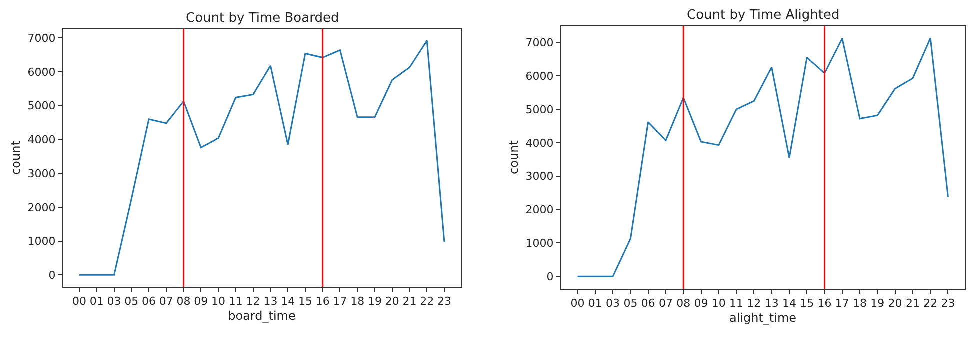 The image size is (973, 338). Describe the element at coordinates (262, 316) in the screenshot. I see `x-axis-title: board_time` at that location.